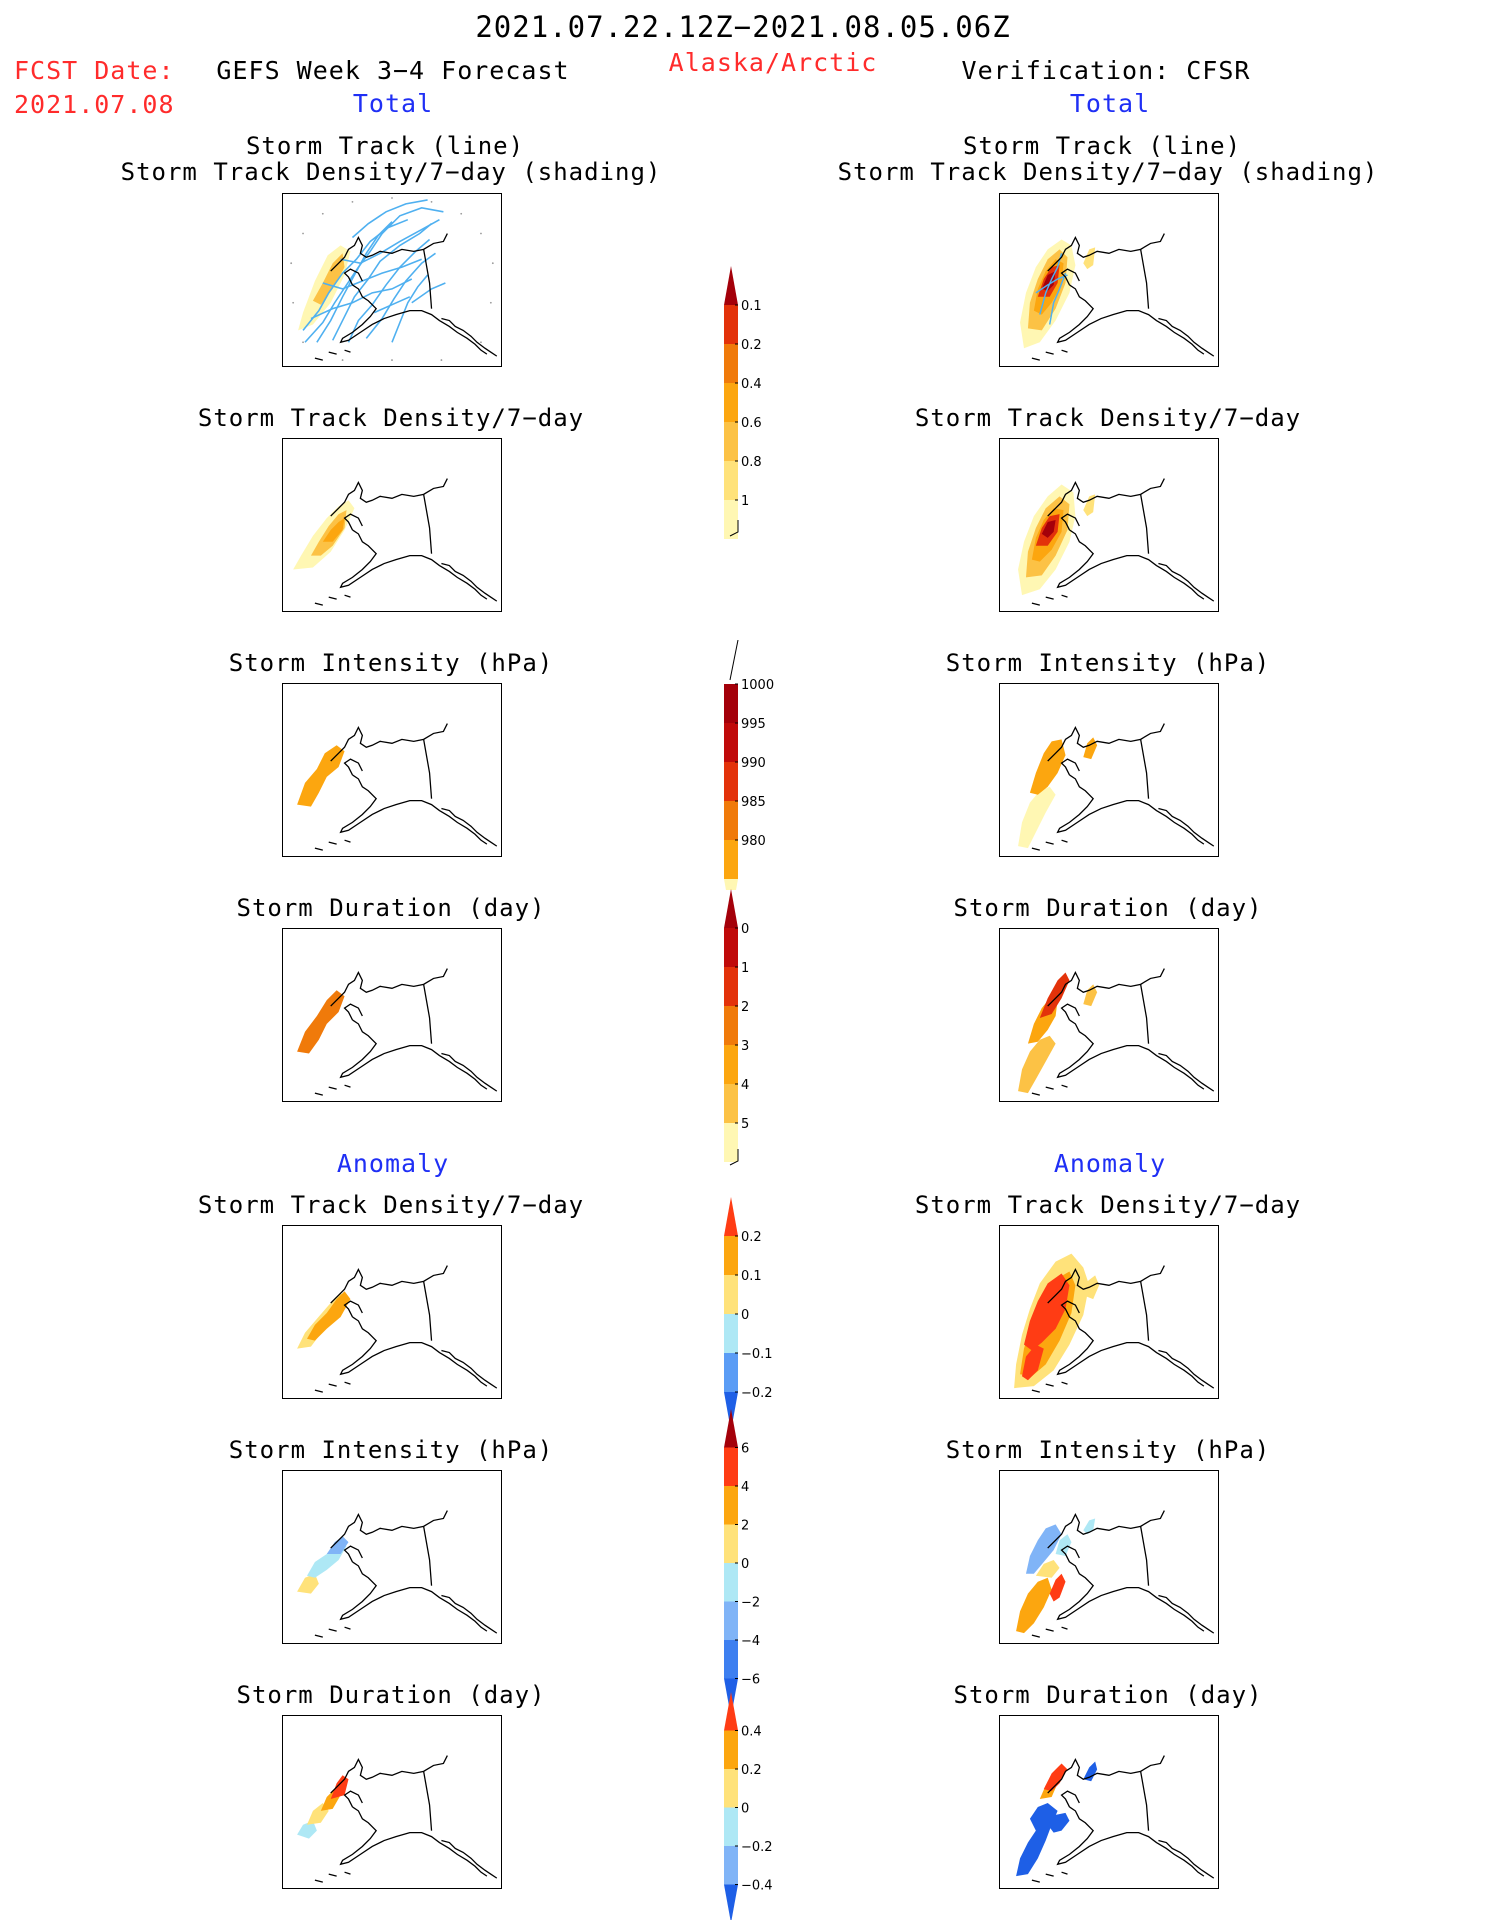 Image resolution: width=1487 pixels, height=1925 pixels. Describe the element at coordinates (328, 279) in the screenshot. I see `density-shading-inner` at that location.